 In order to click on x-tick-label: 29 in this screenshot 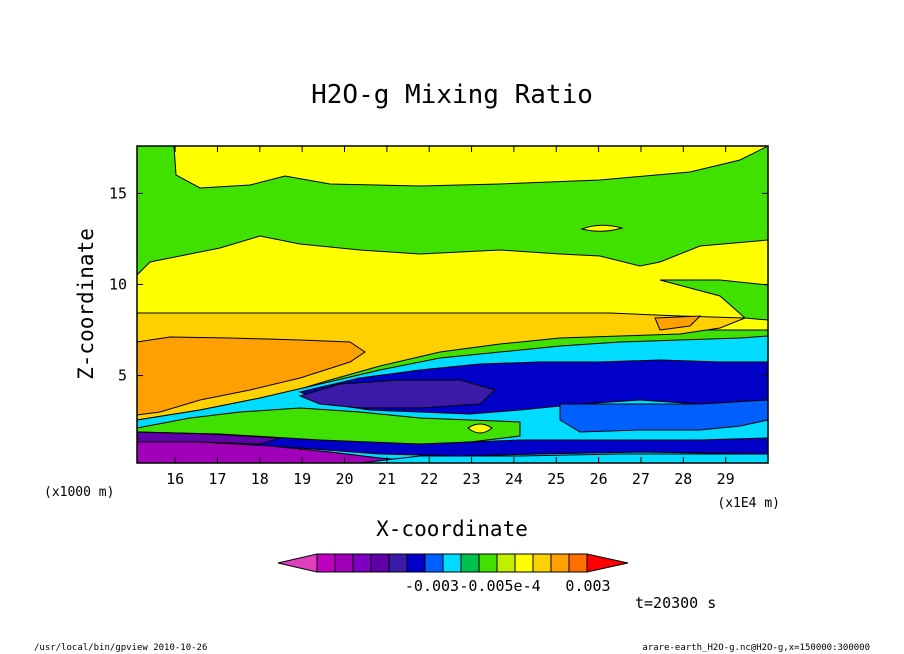, I will do `click(726, 479)`.